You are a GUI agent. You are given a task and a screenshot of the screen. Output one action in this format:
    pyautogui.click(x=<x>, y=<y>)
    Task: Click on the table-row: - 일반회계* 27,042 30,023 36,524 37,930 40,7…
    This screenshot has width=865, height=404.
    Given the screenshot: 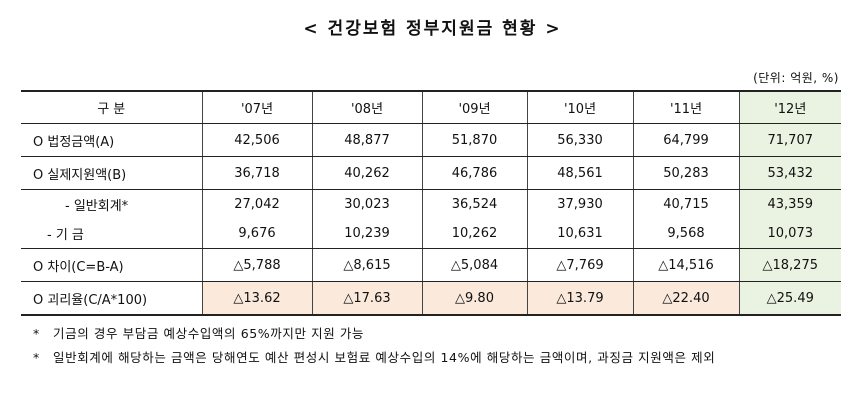 What is the action you would take?
    pyautogui.click(x=431, y=204)
    